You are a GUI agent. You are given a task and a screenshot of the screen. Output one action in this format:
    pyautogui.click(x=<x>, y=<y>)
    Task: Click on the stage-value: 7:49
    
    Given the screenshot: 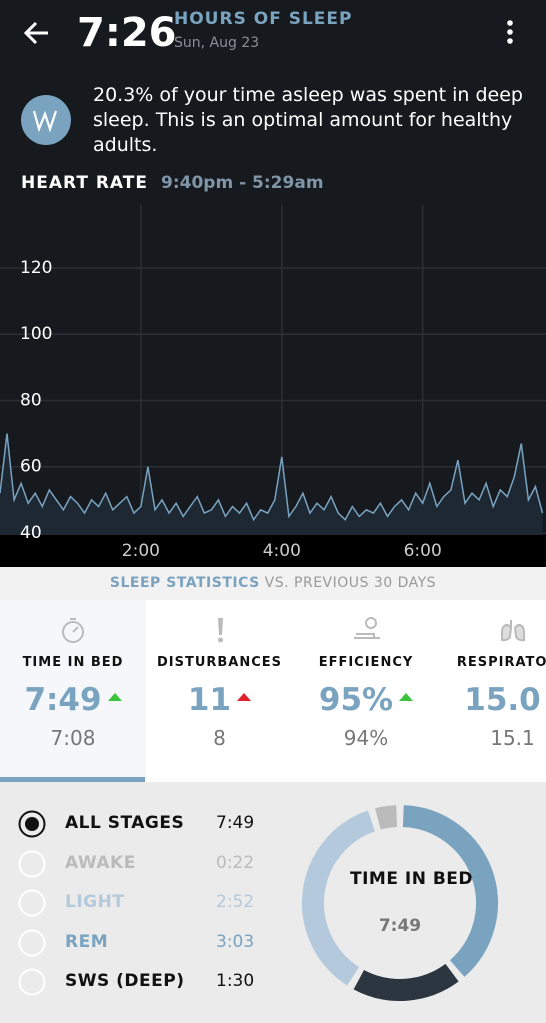 What is the action you would take?
    pyautogui.click(x=235, y=823)
    